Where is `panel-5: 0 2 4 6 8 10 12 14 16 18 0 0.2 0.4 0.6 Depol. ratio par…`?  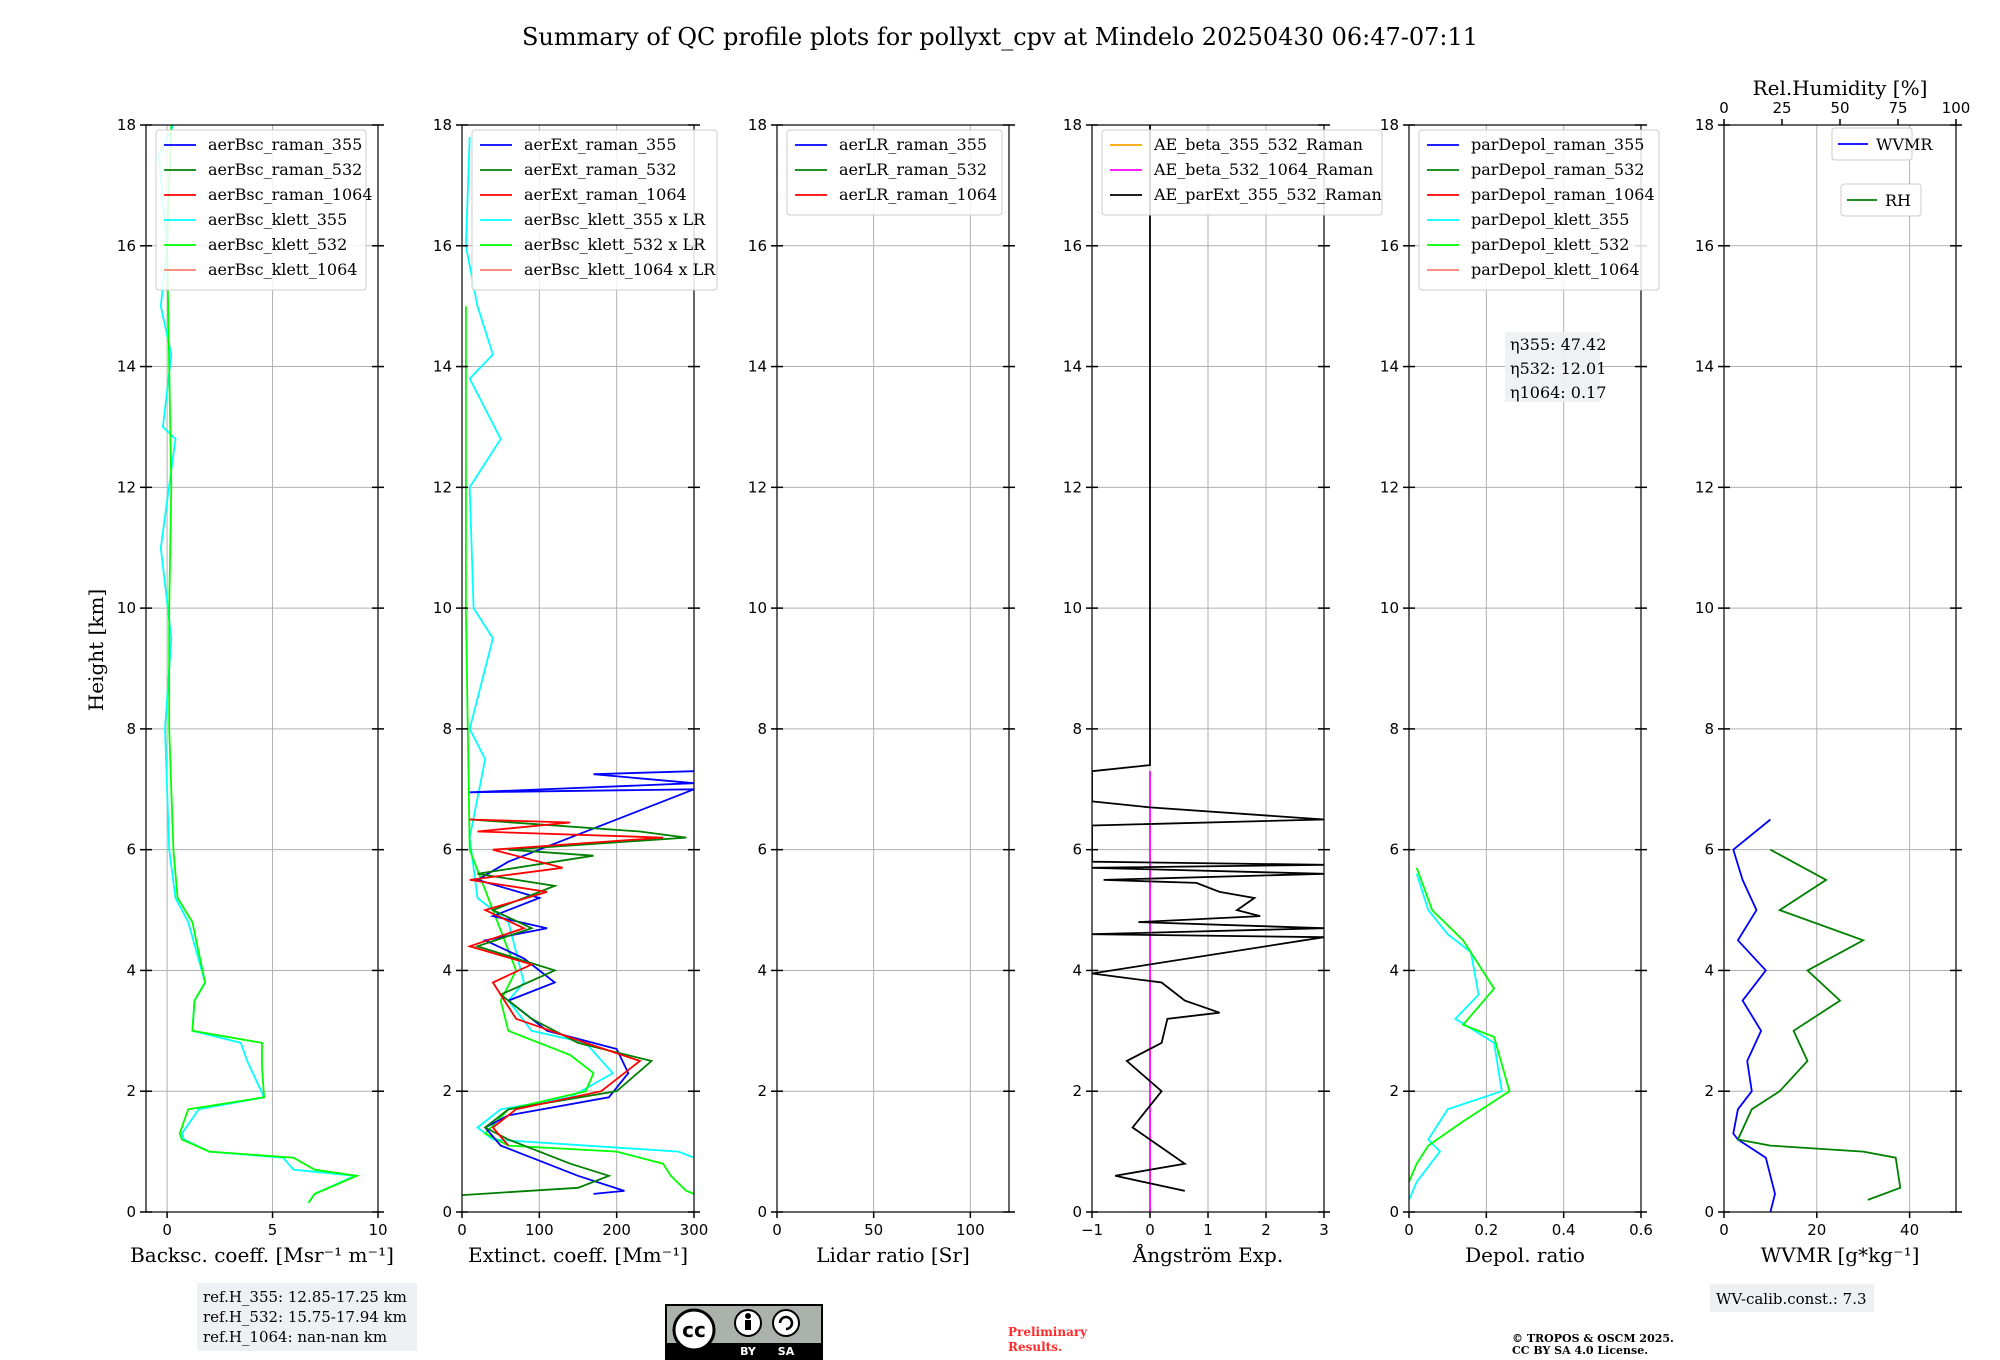
panel-5: 0 2 4 6 8 10 12 14 16 18 0 0.2 0.4 0.6 Depol. ratio par… is located at coordinates (1520, 691).